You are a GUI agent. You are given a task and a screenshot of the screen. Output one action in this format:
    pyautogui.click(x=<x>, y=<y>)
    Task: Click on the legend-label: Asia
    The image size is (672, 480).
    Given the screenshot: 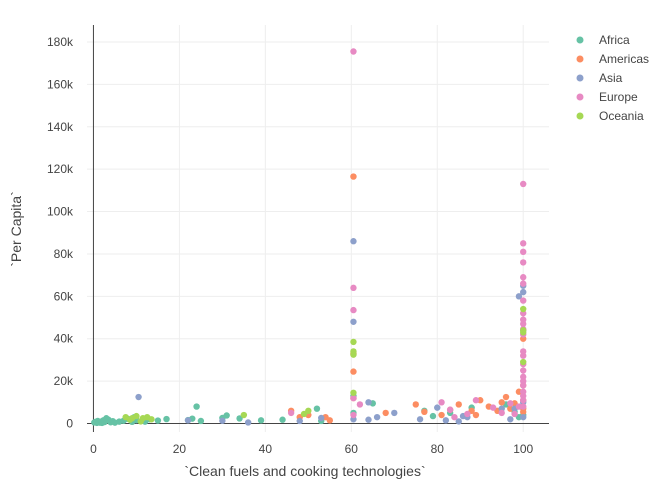 What is the action you would take?
    pyautogui.click(x=611, y=78)
    